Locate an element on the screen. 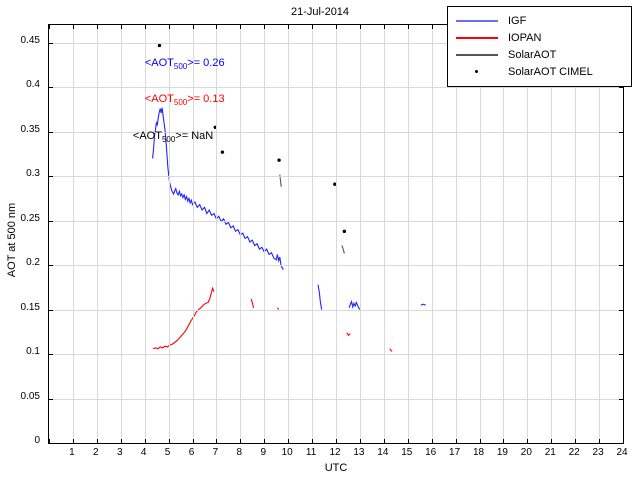 This screenshot has width=640, height=480. annotation-3: <AOT500>= NaN is located at coordinates (173, 137).